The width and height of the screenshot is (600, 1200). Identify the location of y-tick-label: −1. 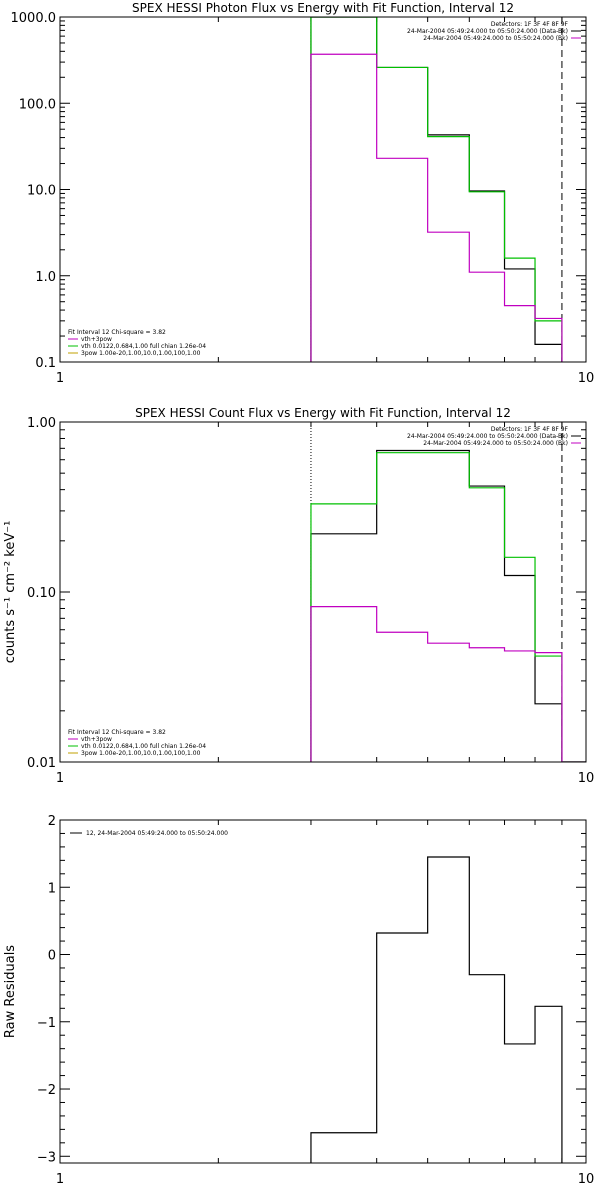
(46, 1023).